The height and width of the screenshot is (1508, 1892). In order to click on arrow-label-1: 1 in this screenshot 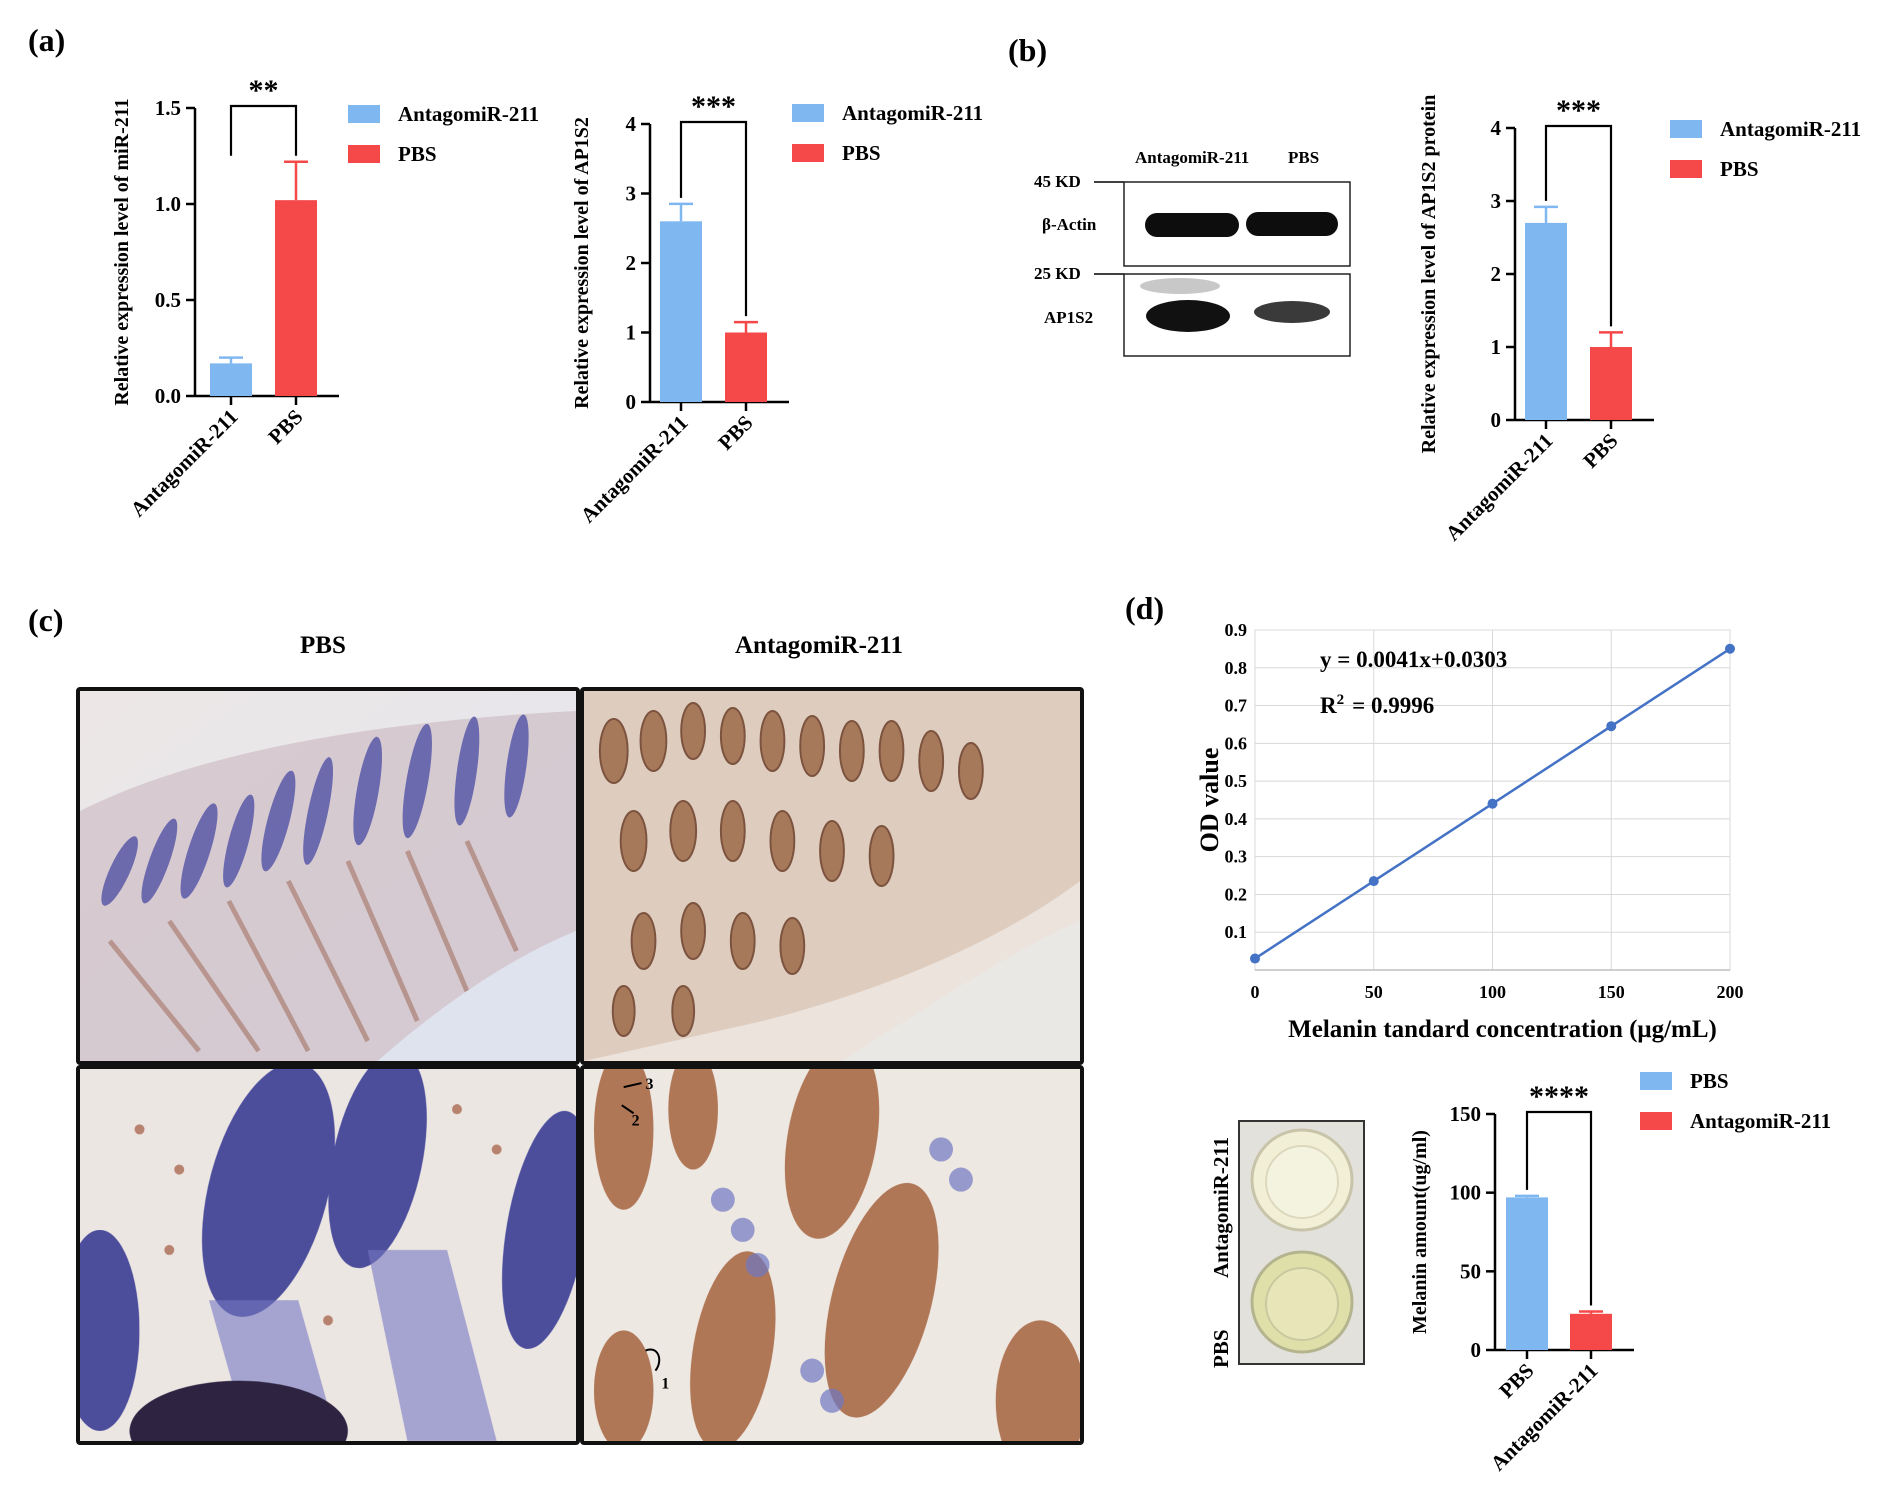, I will do `click(665, 1384)`.